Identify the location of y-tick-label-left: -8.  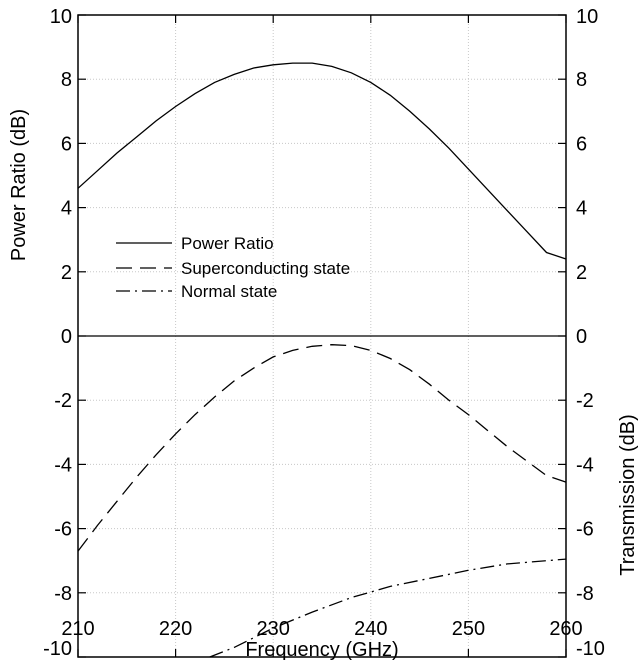
(63, 594).